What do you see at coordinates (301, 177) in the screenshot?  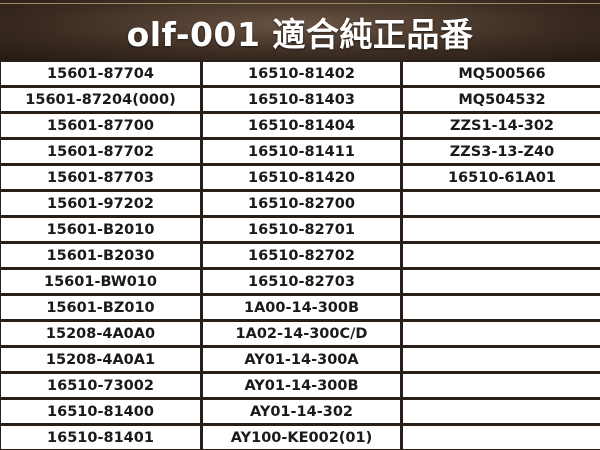 I see `table-cell: 16510-81420` at bounding box center [301, 177].